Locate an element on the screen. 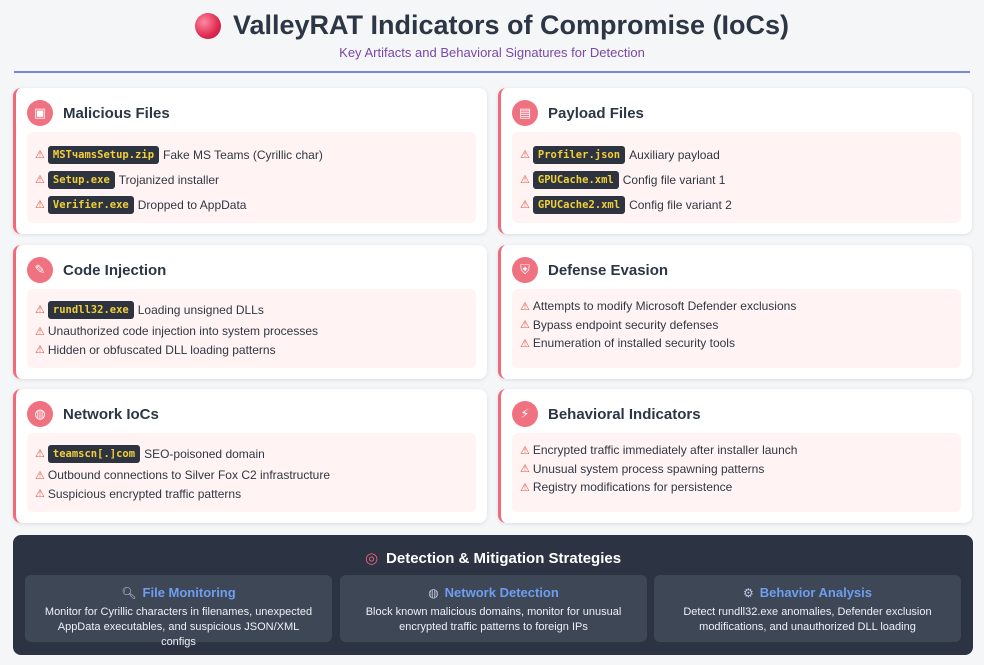 The image size is (984, 665). item-text: Registry modifications for persistence is located at coordinates (632, 487).